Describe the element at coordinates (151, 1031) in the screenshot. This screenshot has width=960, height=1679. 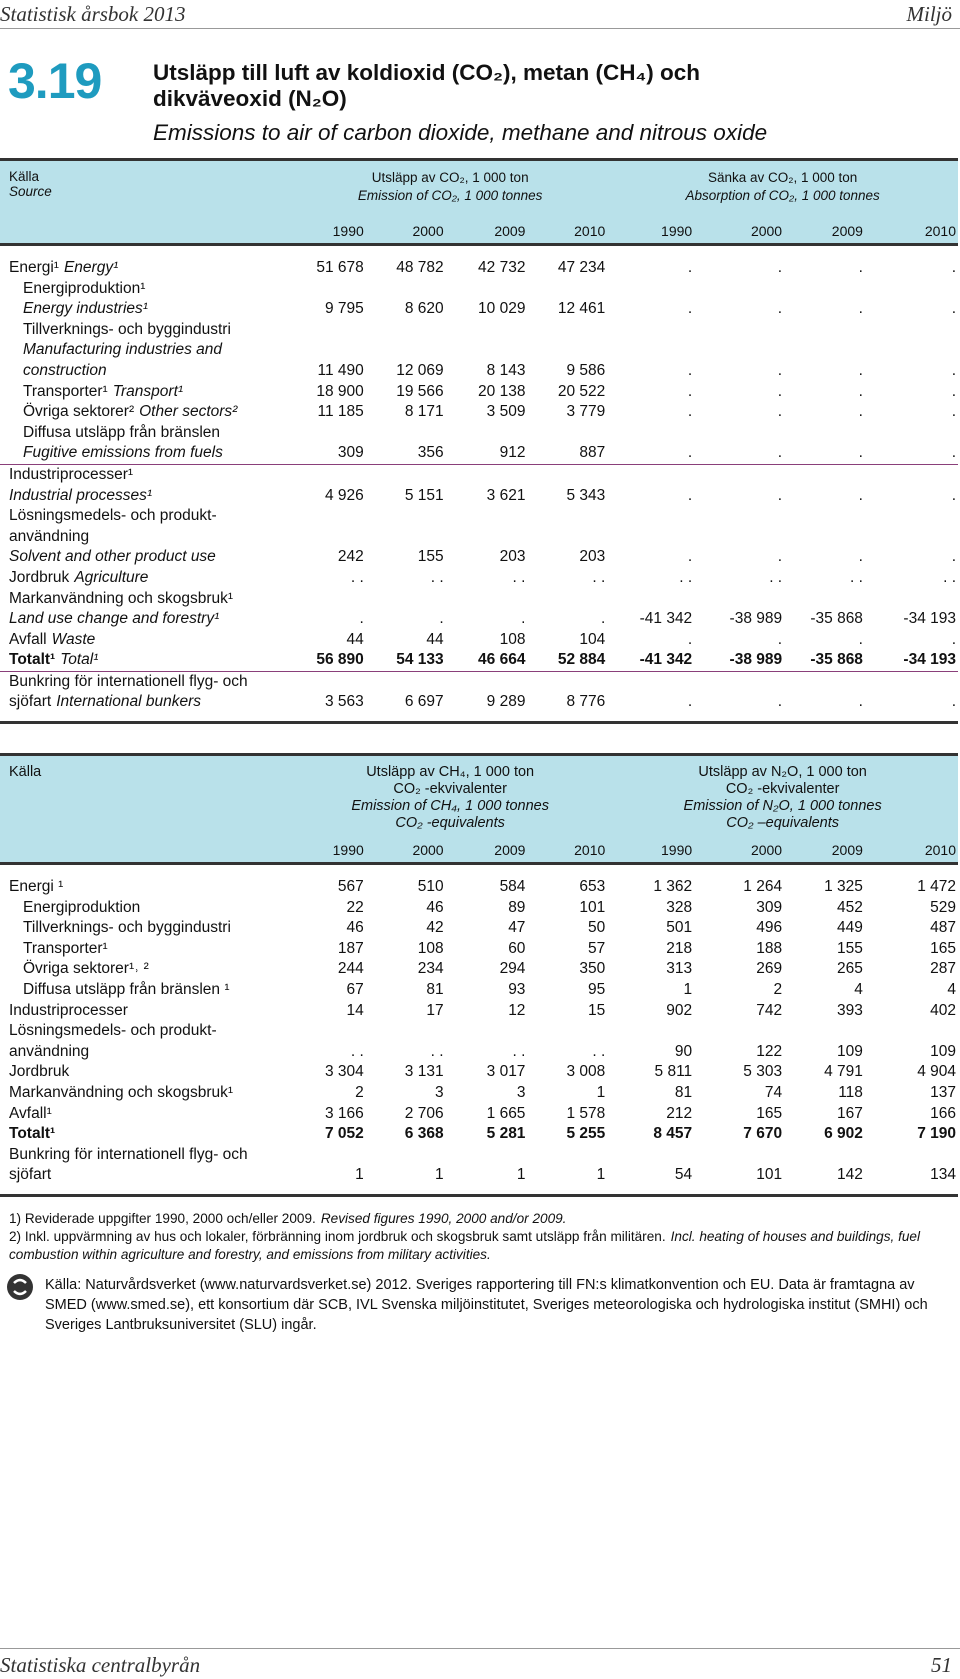
I see `label-line: Lösningsmedels- och produkt-` at that location.